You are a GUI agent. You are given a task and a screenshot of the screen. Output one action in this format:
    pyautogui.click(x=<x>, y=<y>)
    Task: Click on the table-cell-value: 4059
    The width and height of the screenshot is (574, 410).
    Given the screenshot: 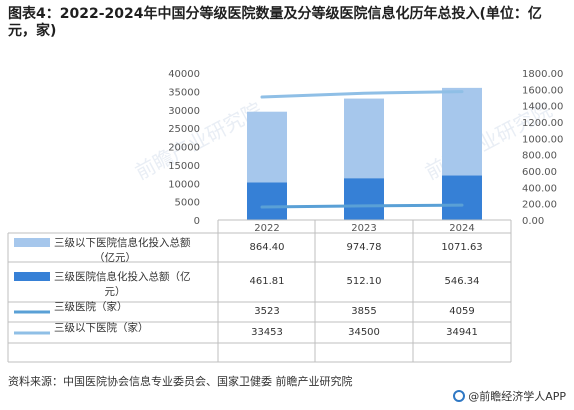 What is the action you would take?
    pyautogui.click(x=461, y=311)
    